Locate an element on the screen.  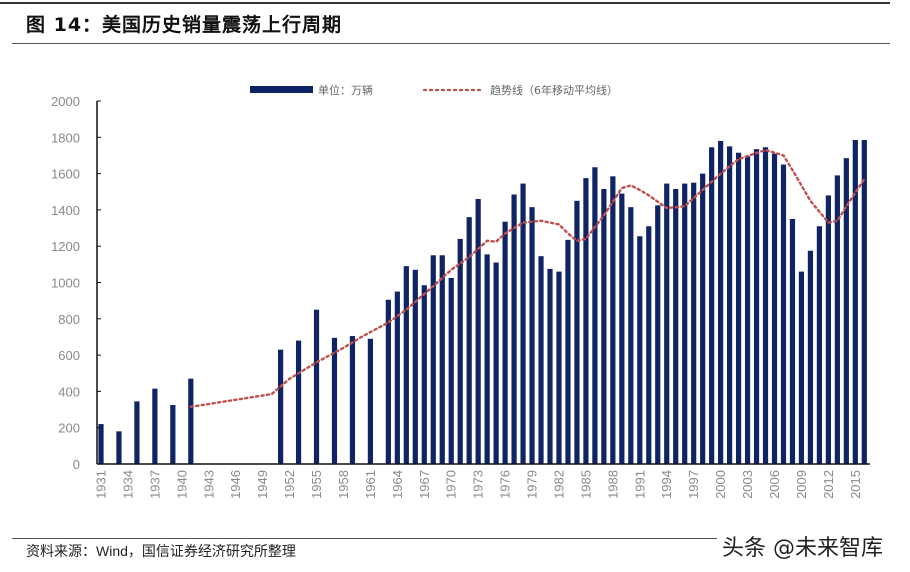
x-tick-label: 1970 is located at coordinates (451, 484).